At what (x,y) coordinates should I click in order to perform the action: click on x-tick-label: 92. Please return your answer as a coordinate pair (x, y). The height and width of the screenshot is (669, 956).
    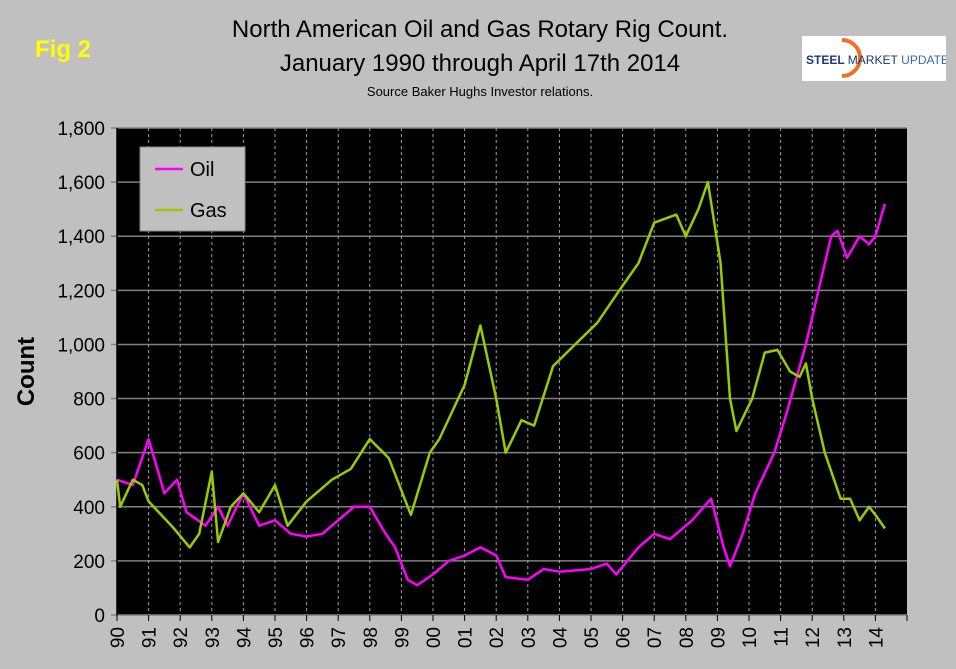
    Looking at the image, I should click on (181, 637).